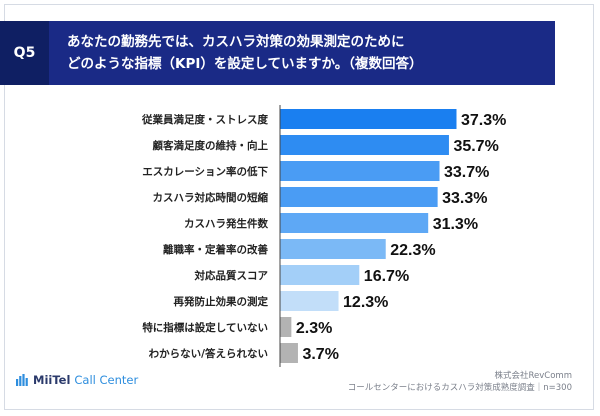 Image resolution: width=600 pixels, height=416 pixels. What do you see at coordinates (466, 172) in the screenshot?
I see `value-label: 33.7%` at bounding box center [466, 172].